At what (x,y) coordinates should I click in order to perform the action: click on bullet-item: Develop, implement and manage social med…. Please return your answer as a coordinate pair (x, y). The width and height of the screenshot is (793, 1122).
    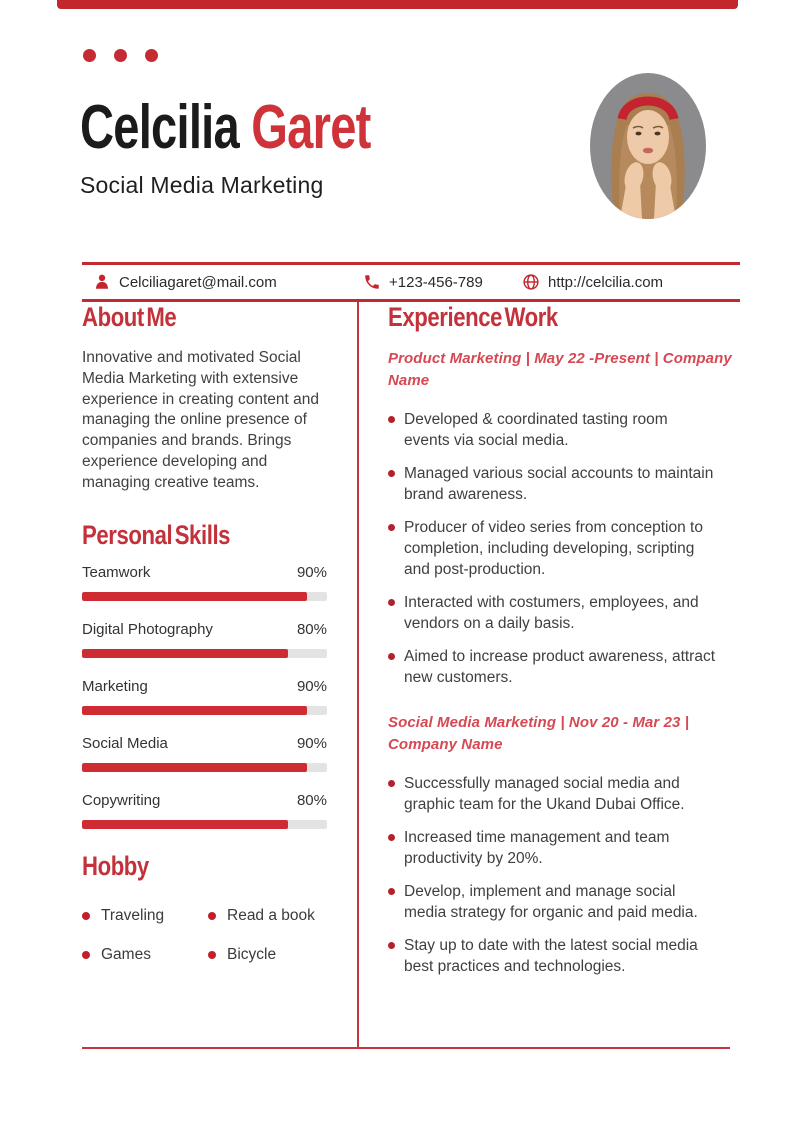
    Looking at the image, I should click on (560, 902).